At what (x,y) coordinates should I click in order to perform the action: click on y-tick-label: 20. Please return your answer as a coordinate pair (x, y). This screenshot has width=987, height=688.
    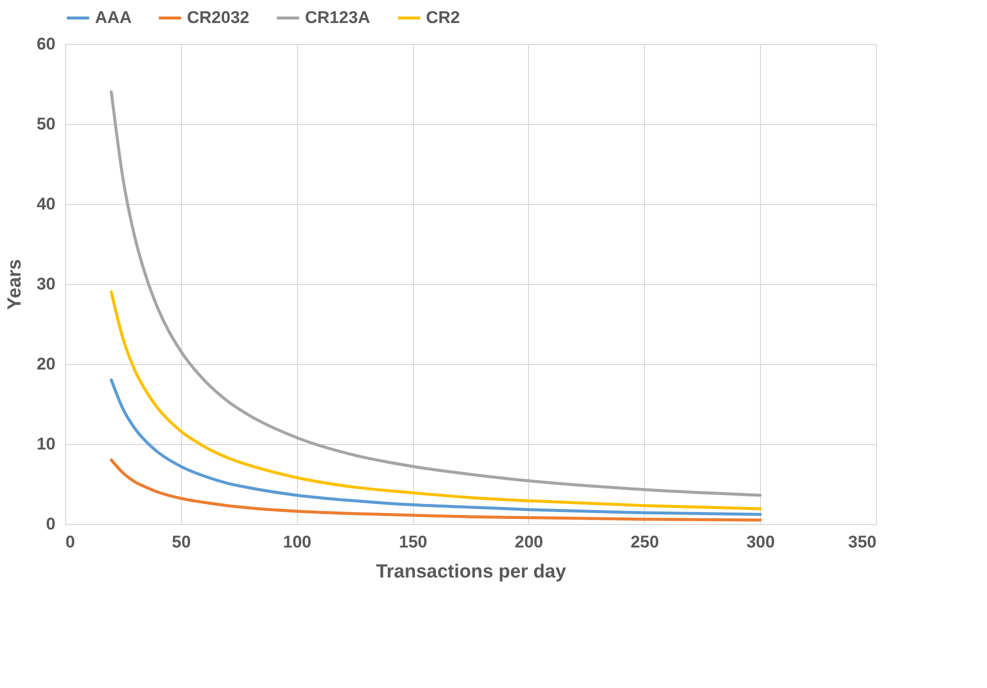
    Looking at the image, I should click on (46, 364).